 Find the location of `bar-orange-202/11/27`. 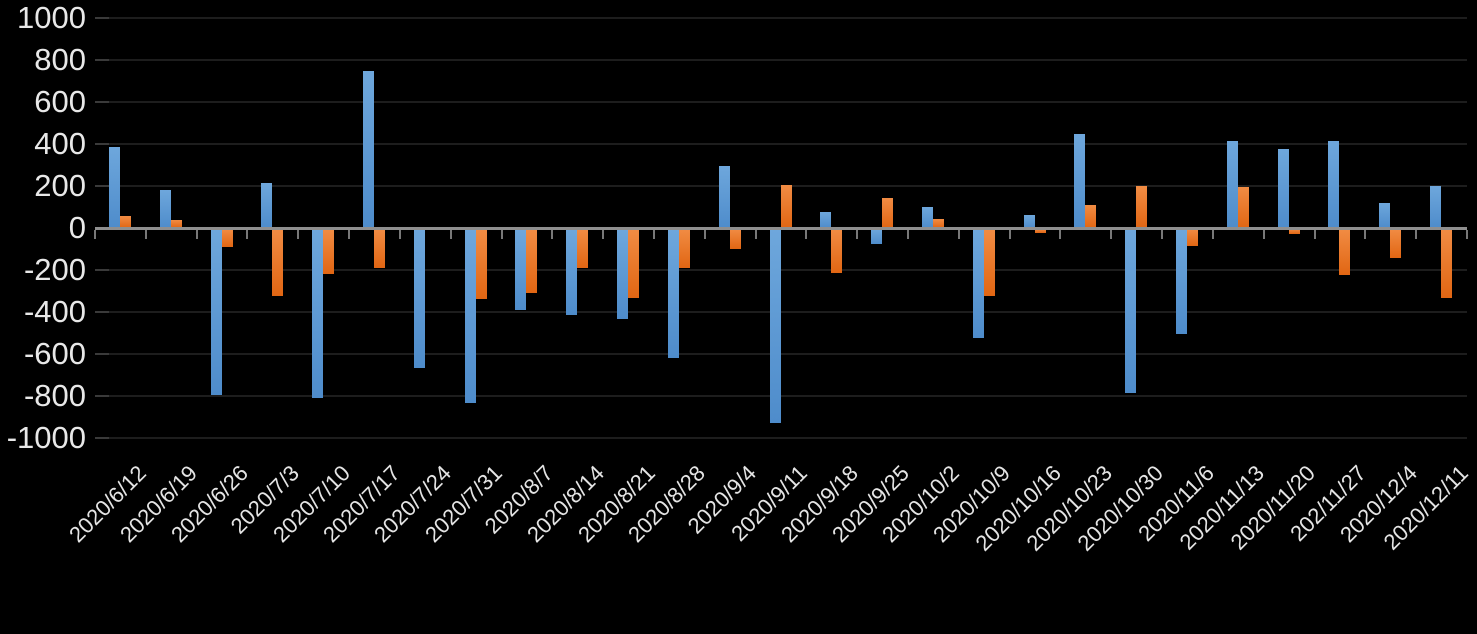

bar-orange-202/11/27 is located at coordinates (1345, 252).